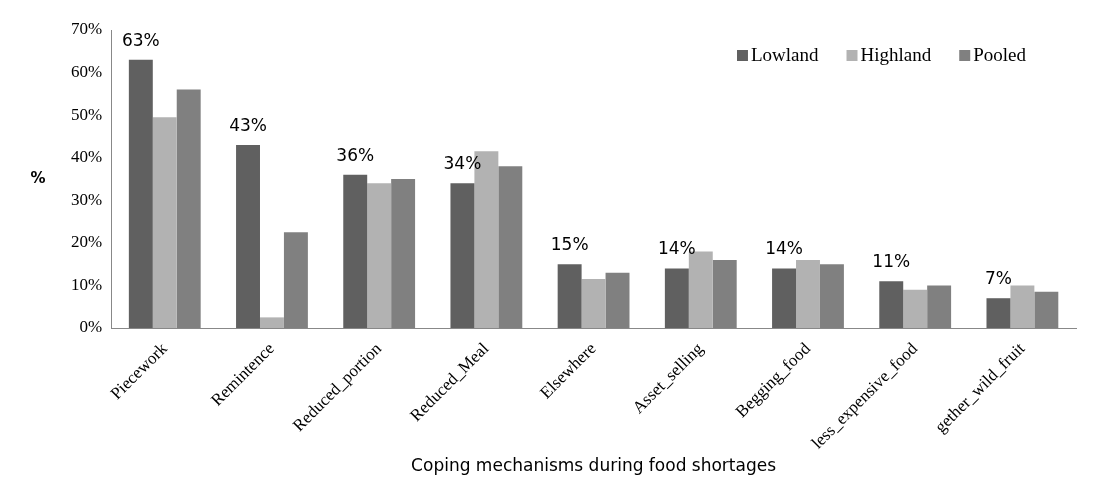 Image resolution: width=1094 pixels, height=485 pixels. What do you see at coordinates (86, 242) in the screenshot?
I see `y-tick-label: 20%` at bounding box center [86, 242].